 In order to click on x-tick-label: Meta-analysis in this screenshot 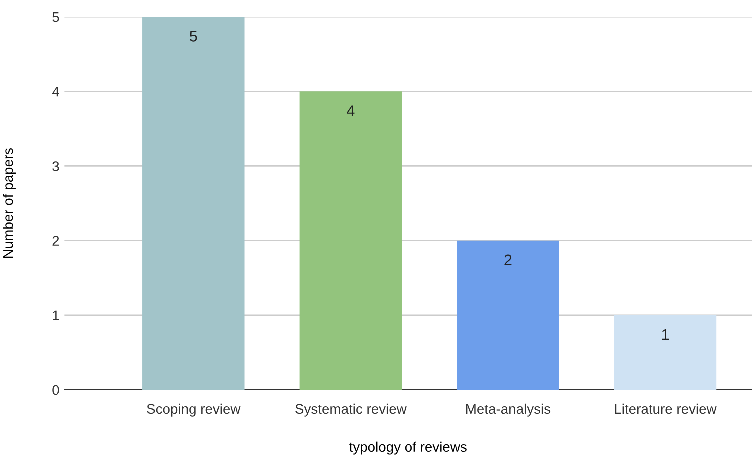, I will do `click(508, 410)`.